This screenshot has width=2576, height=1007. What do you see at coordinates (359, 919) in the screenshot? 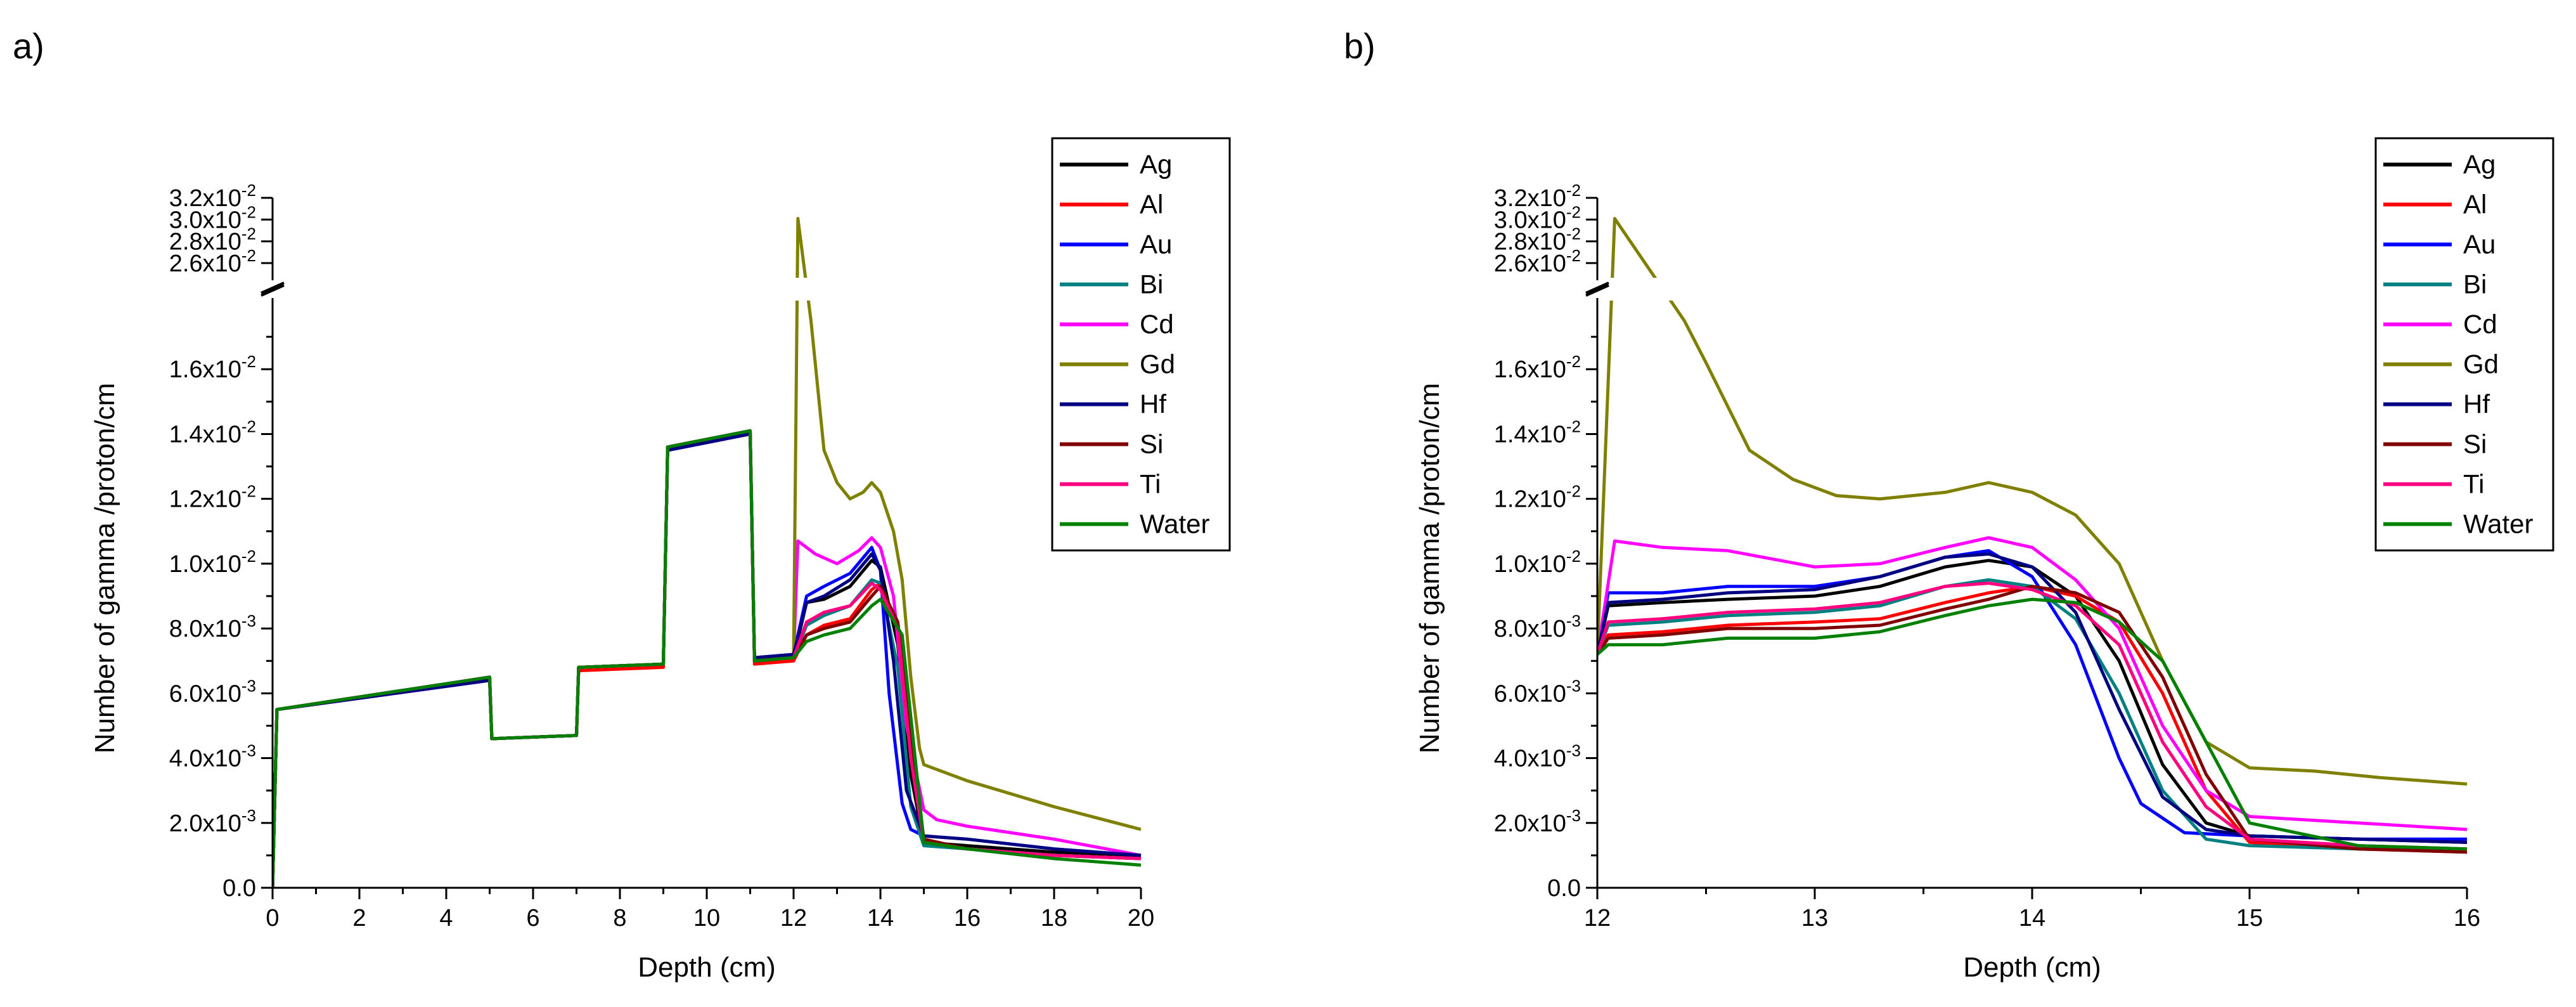
I see `x-tick-label: 2` at bounding box center [359, 919].